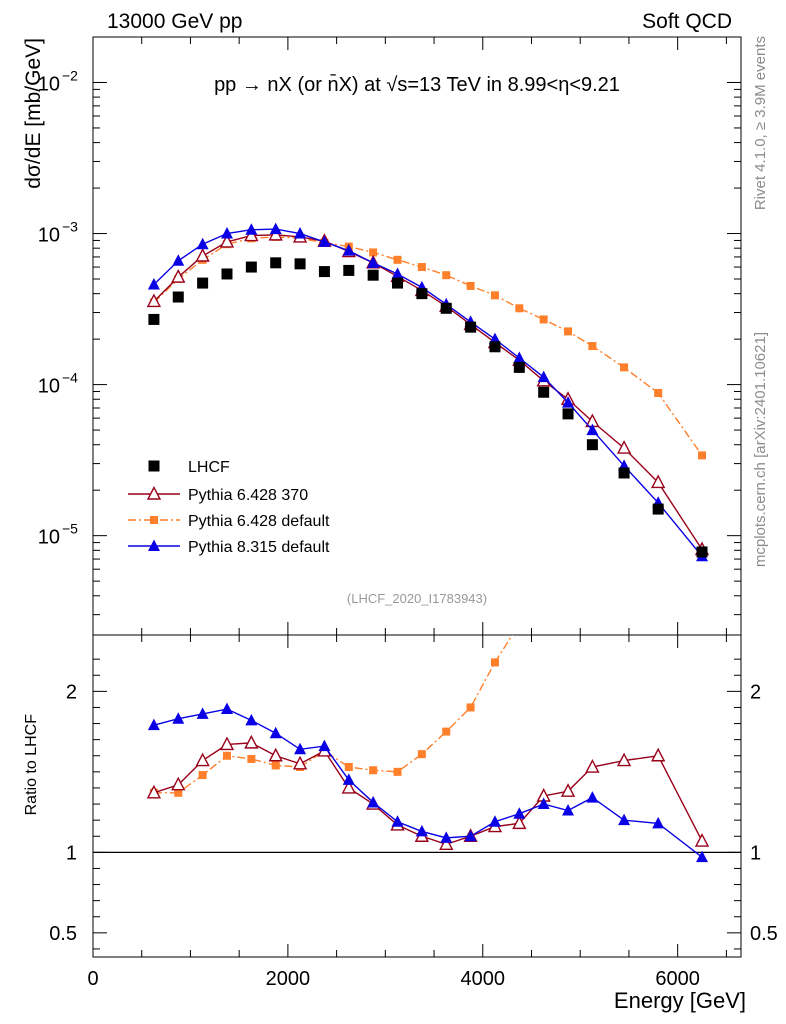 This screenshot has height=1024, width=786. Describe the element at coordinates (288, 979) in the screenshot. I see `x-tick-label: 2000` at that location.